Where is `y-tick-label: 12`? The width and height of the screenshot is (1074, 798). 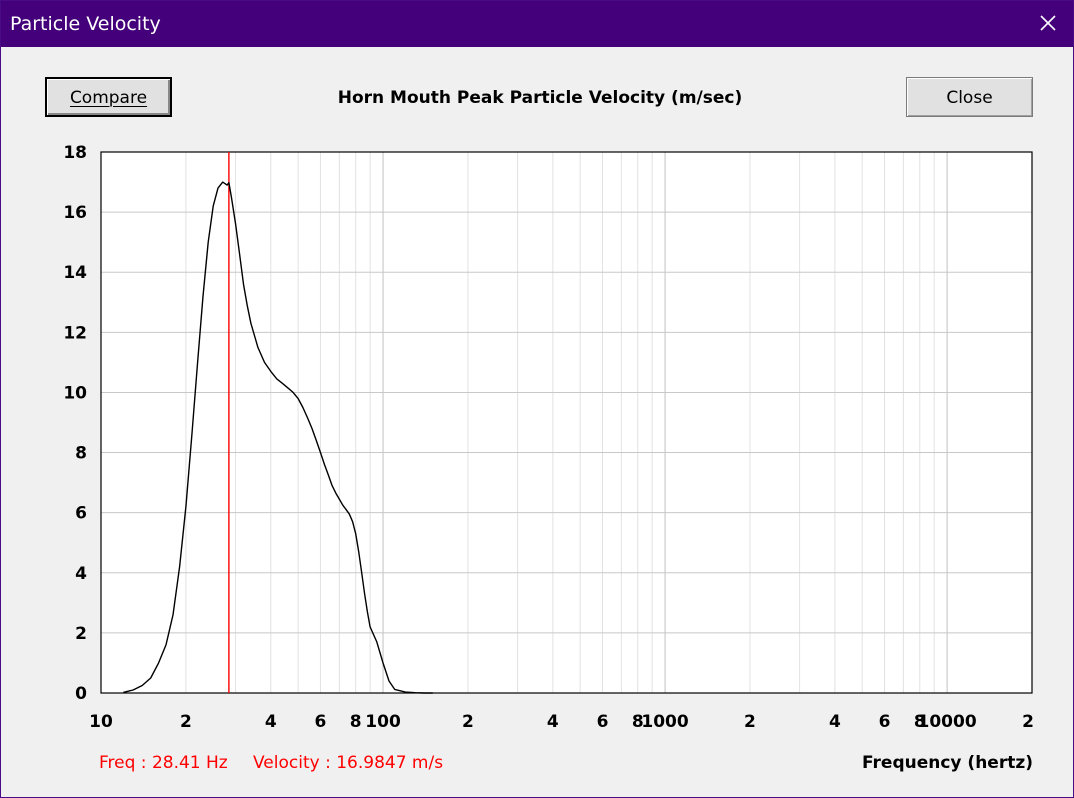
y-tick-label: 12 is located at coordinates (75, 333).